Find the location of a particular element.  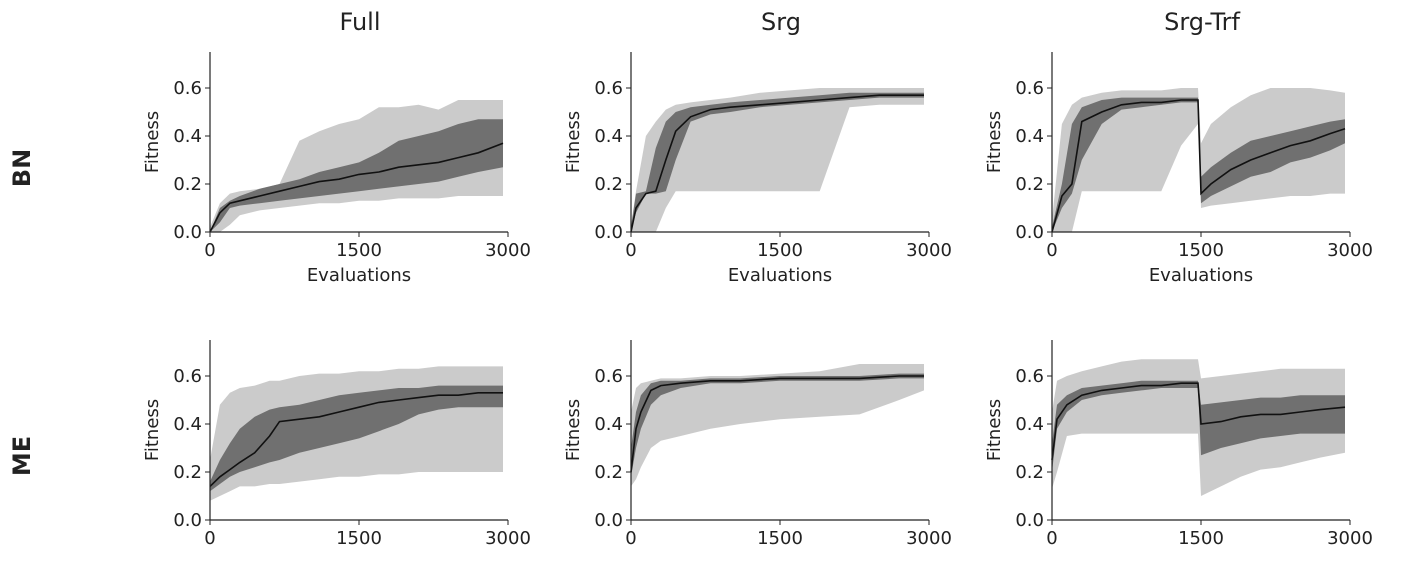

subplot-bn-srg-trf: 0.0 0.2 0.4 0.6 0 1500 3000 Fitness Evaluations is located at coordinates (1178, 169).